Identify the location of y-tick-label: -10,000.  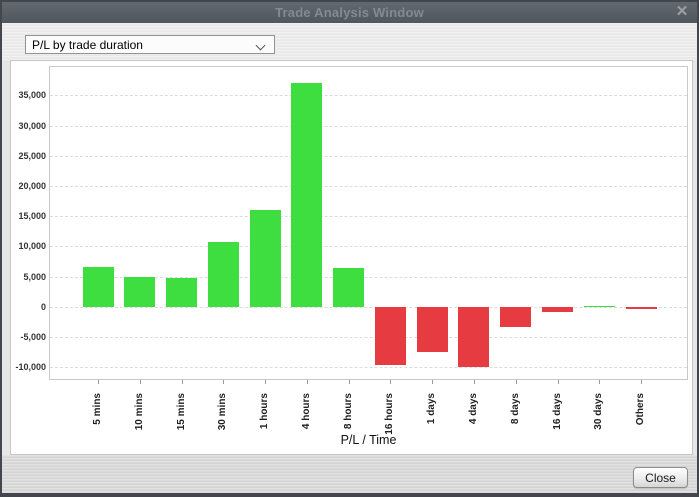
(30, 367).